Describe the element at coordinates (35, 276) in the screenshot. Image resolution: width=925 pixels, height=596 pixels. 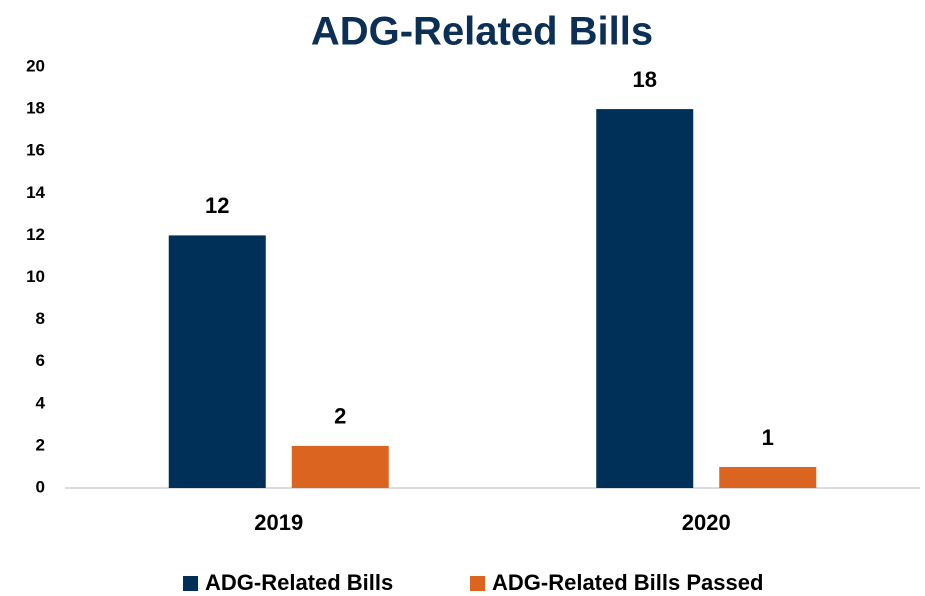
I see `y-tick-label: 10` at that location.